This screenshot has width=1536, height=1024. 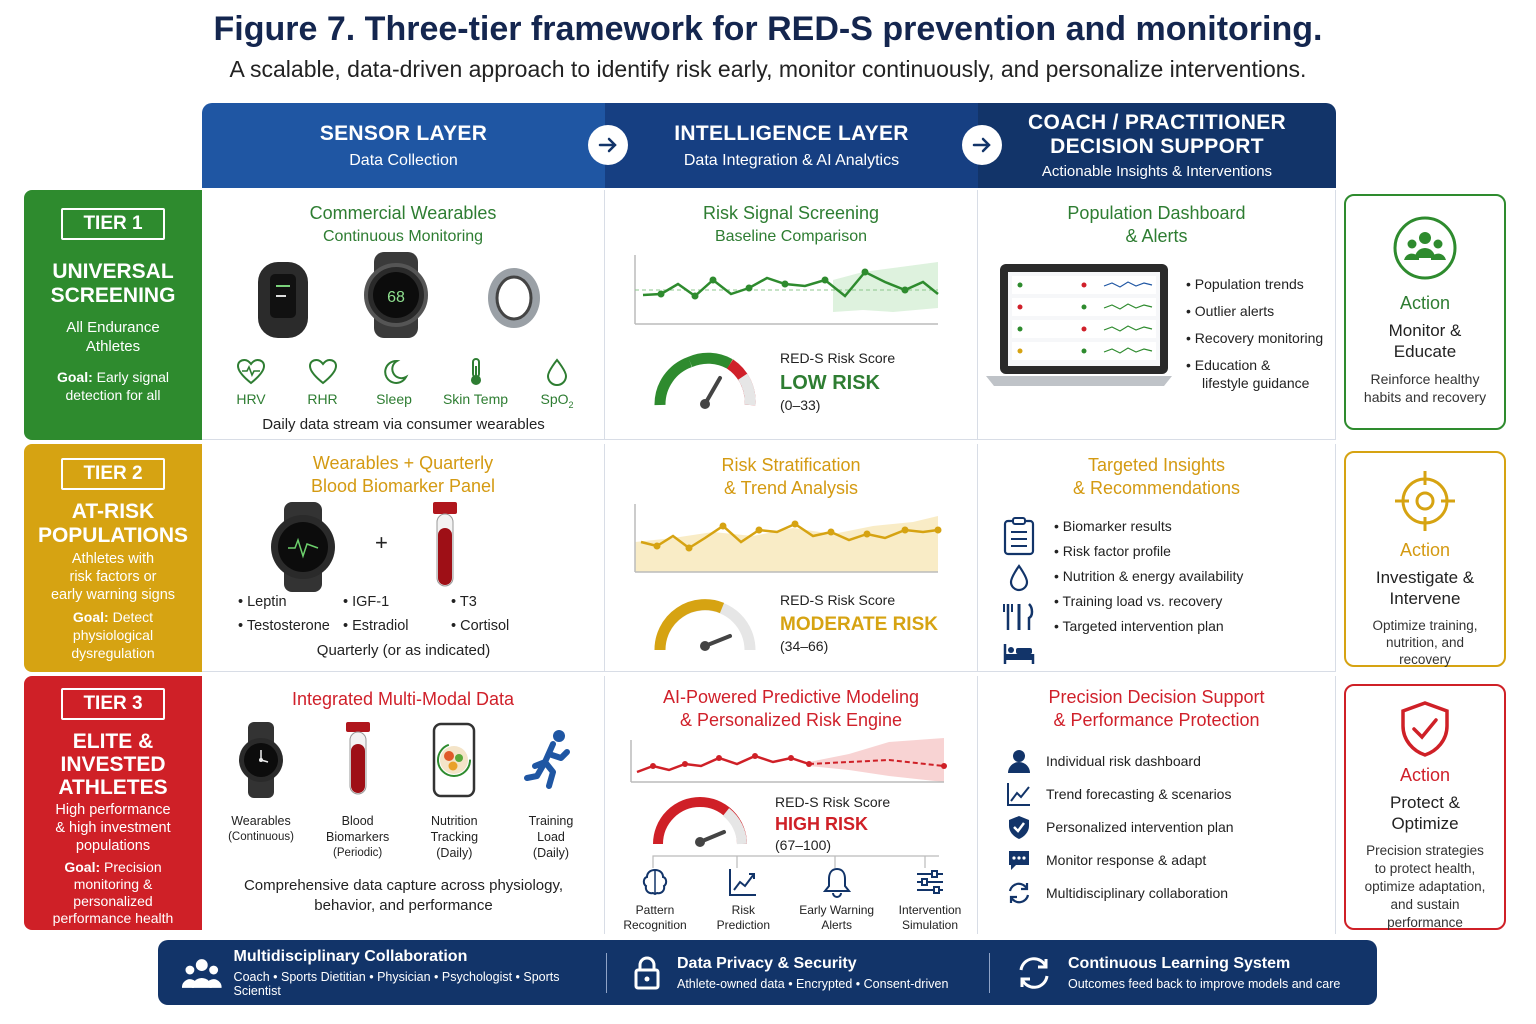 What do you see at coordinates (358, 791) in the screenshot?
I see `data-source-blood: Blood Biomarkers (Periodic)` at bounding box center [358, 791].